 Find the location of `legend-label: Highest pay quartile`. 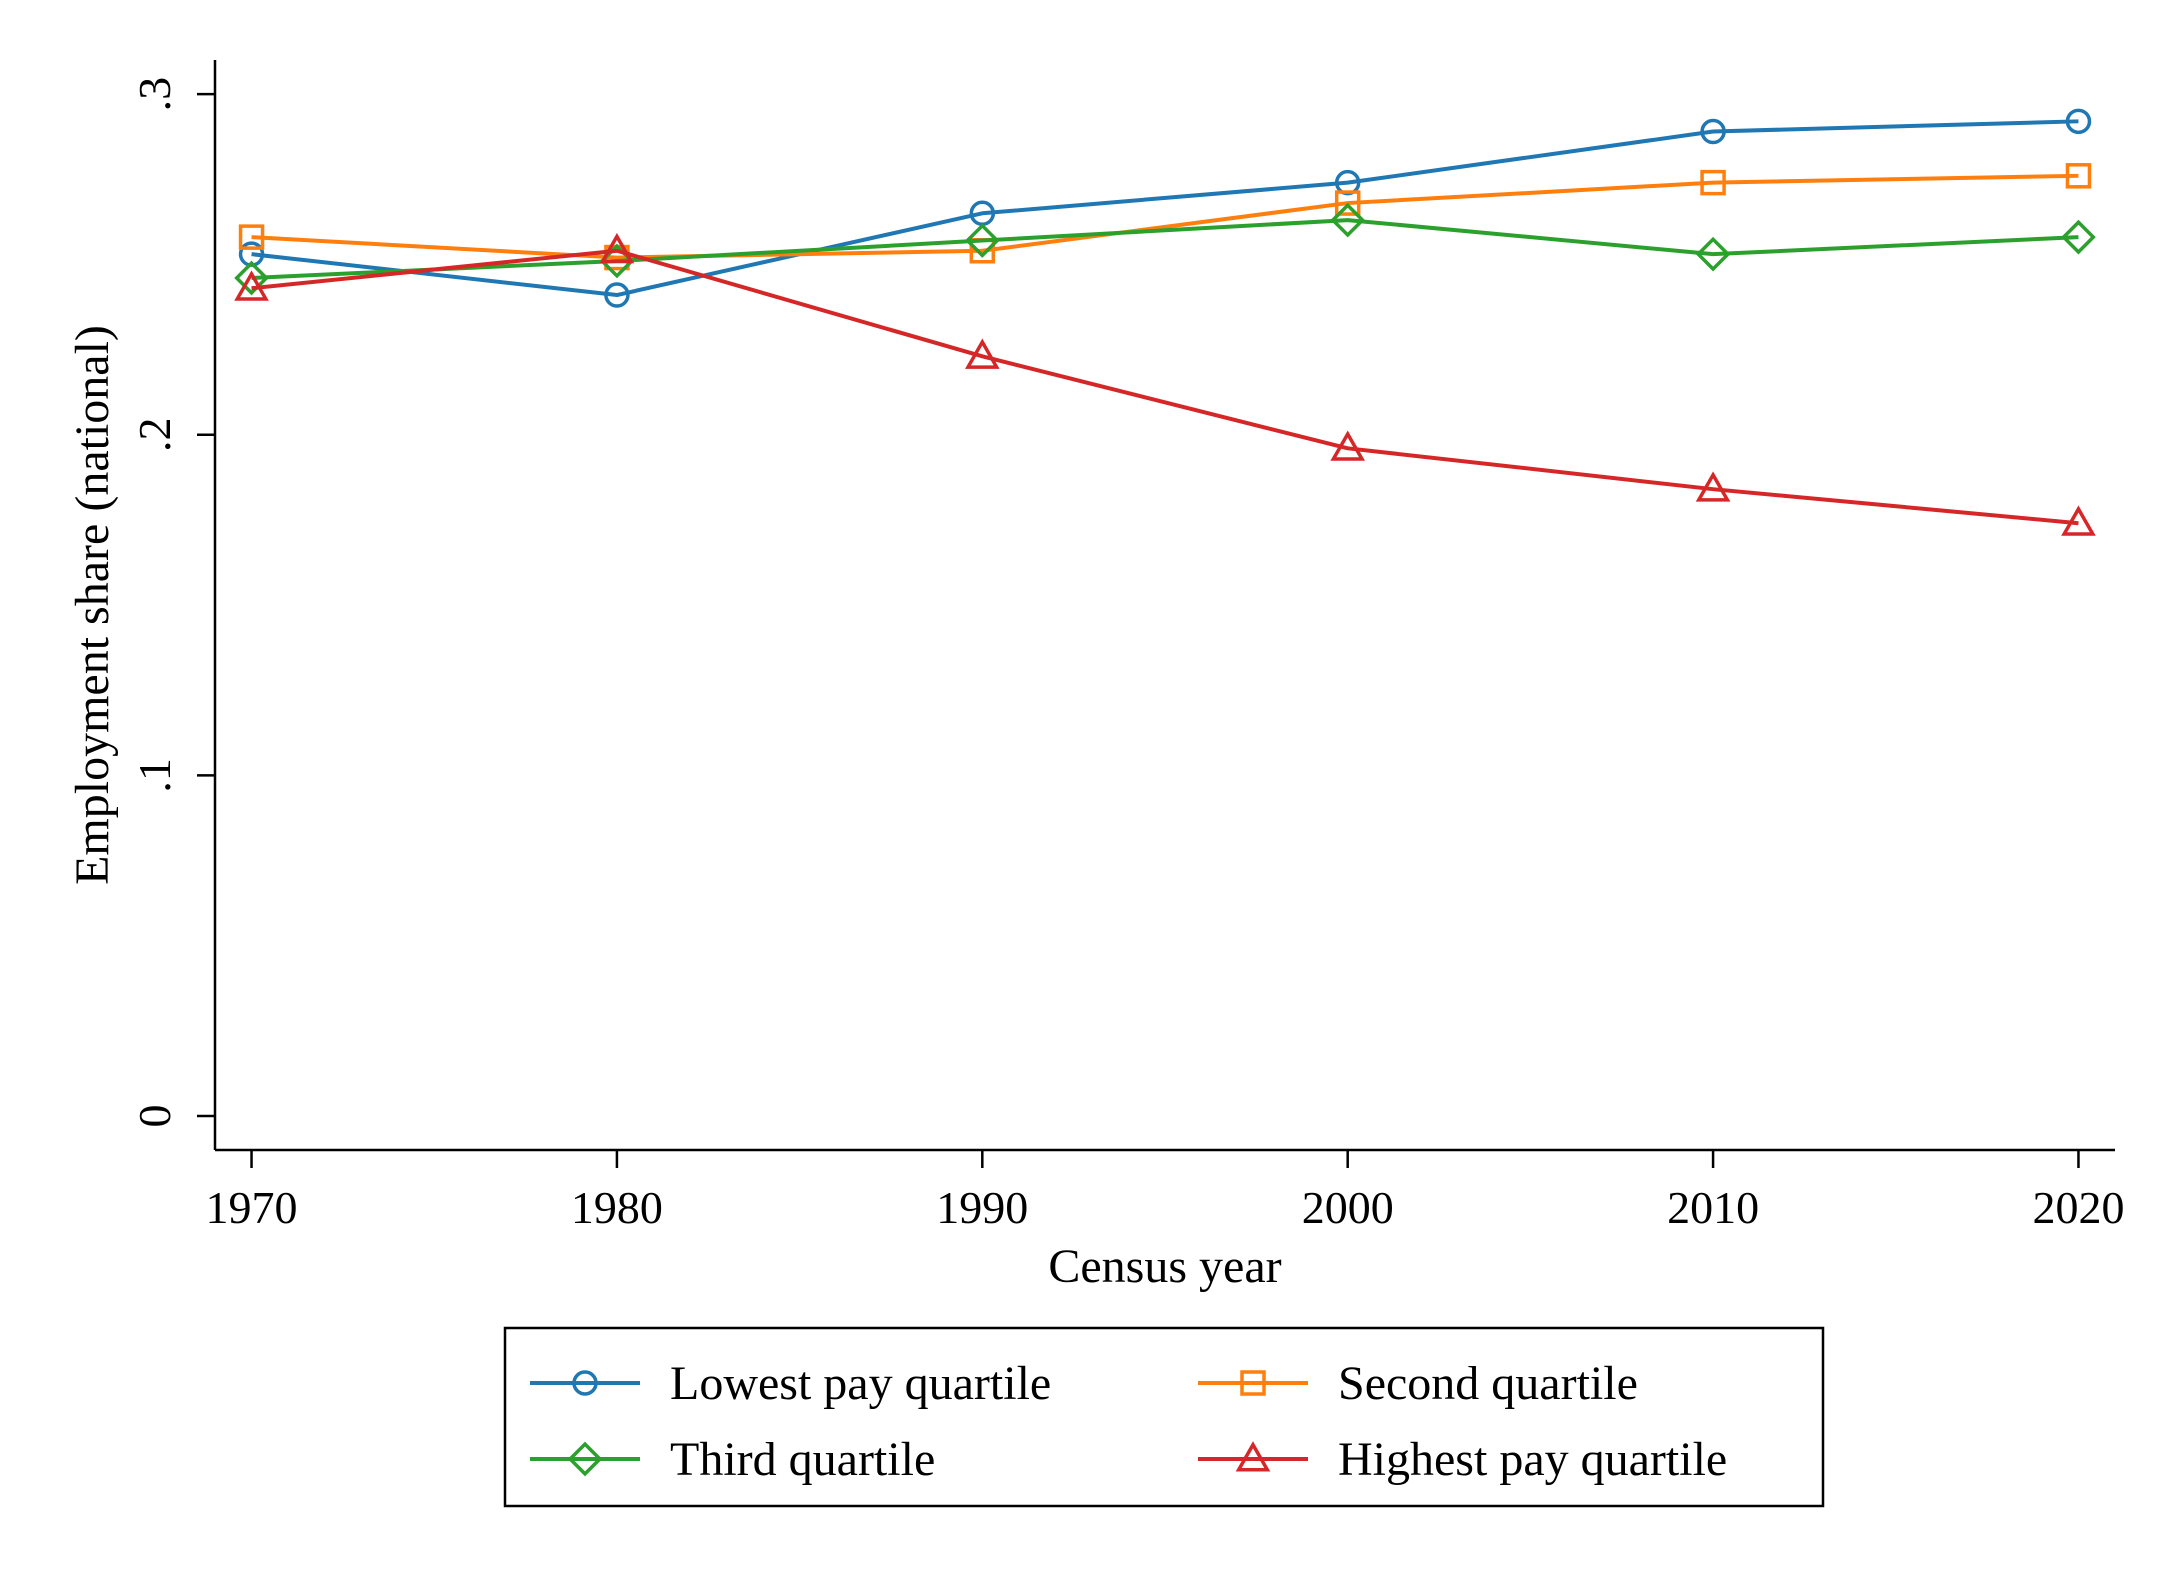

legend-label: Highest pay quartile is located at coordinates (1532, 1459).